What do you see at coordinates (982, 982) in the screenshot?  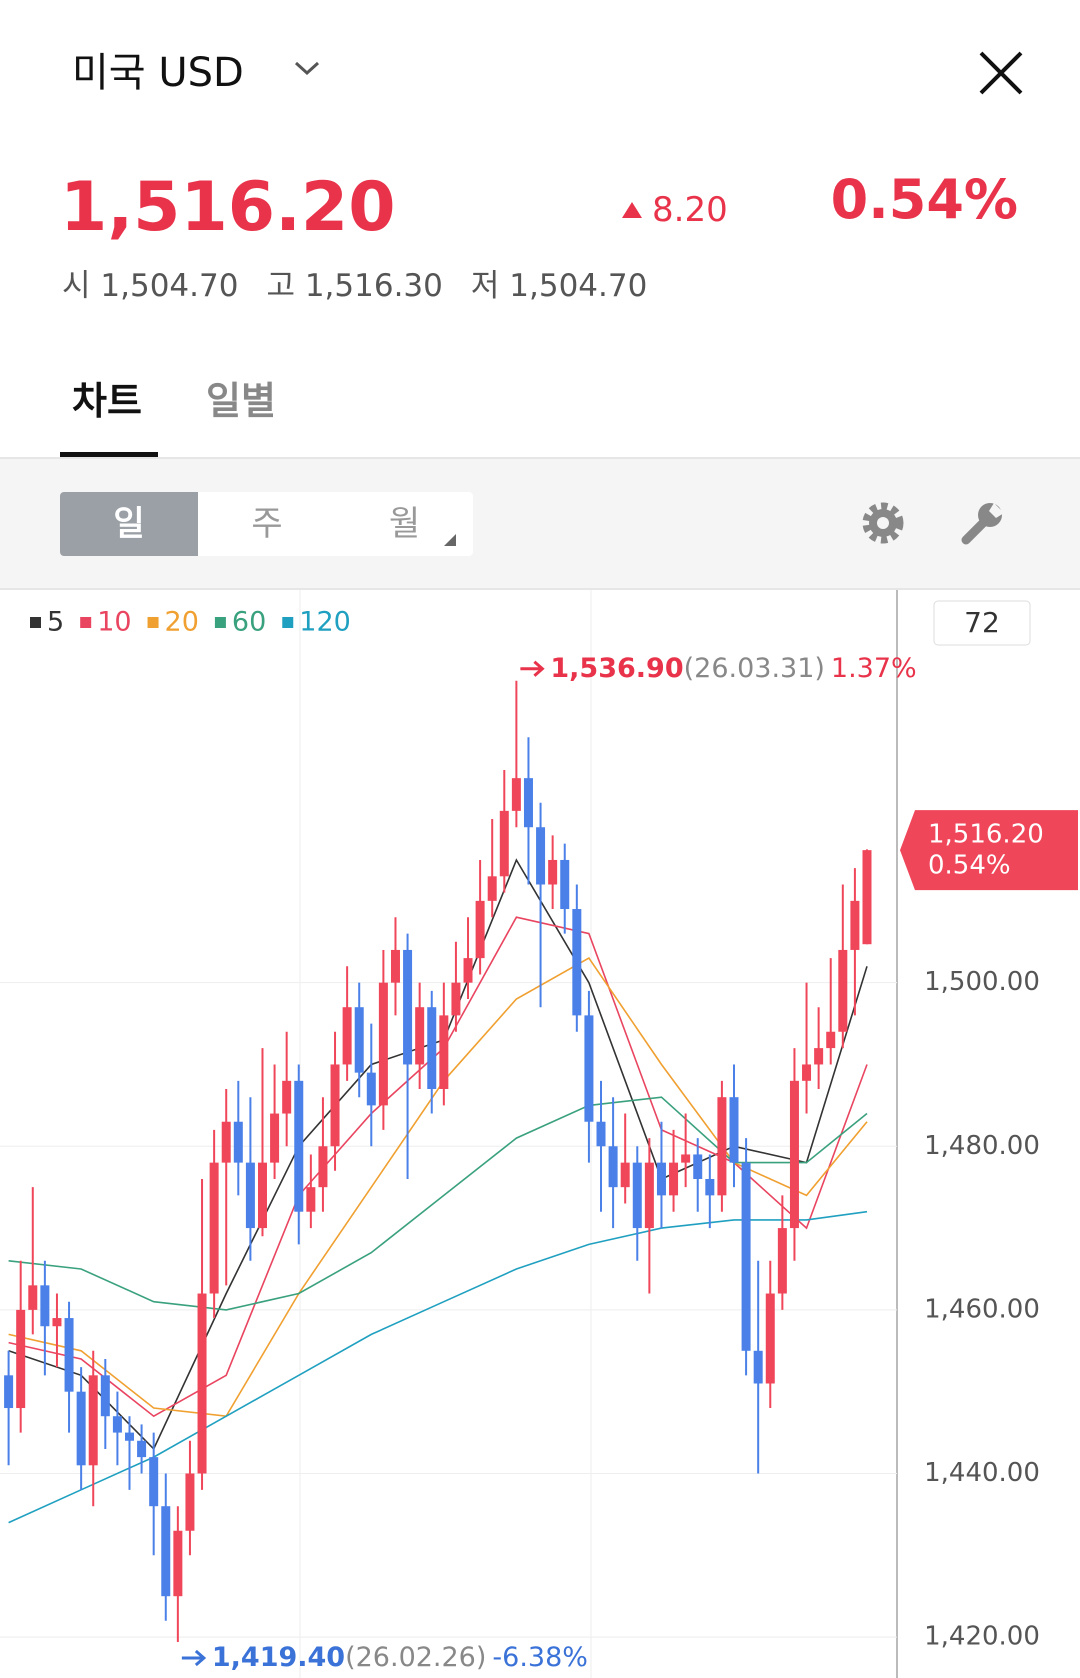 I see `y-tick-label: 1,500.00` at bounding box center [982, 982].